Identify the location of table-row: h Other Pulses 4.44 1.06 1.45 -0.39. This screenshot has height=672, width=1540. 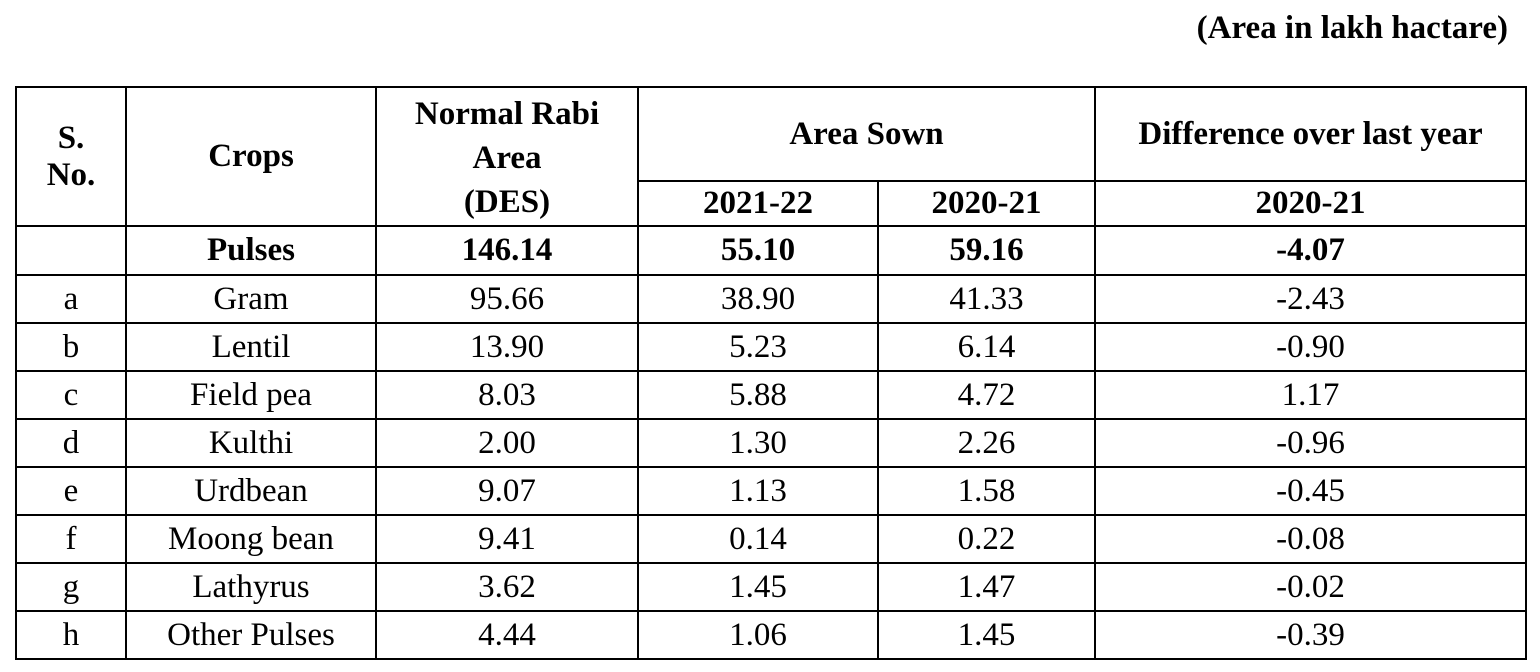
(771, 635).